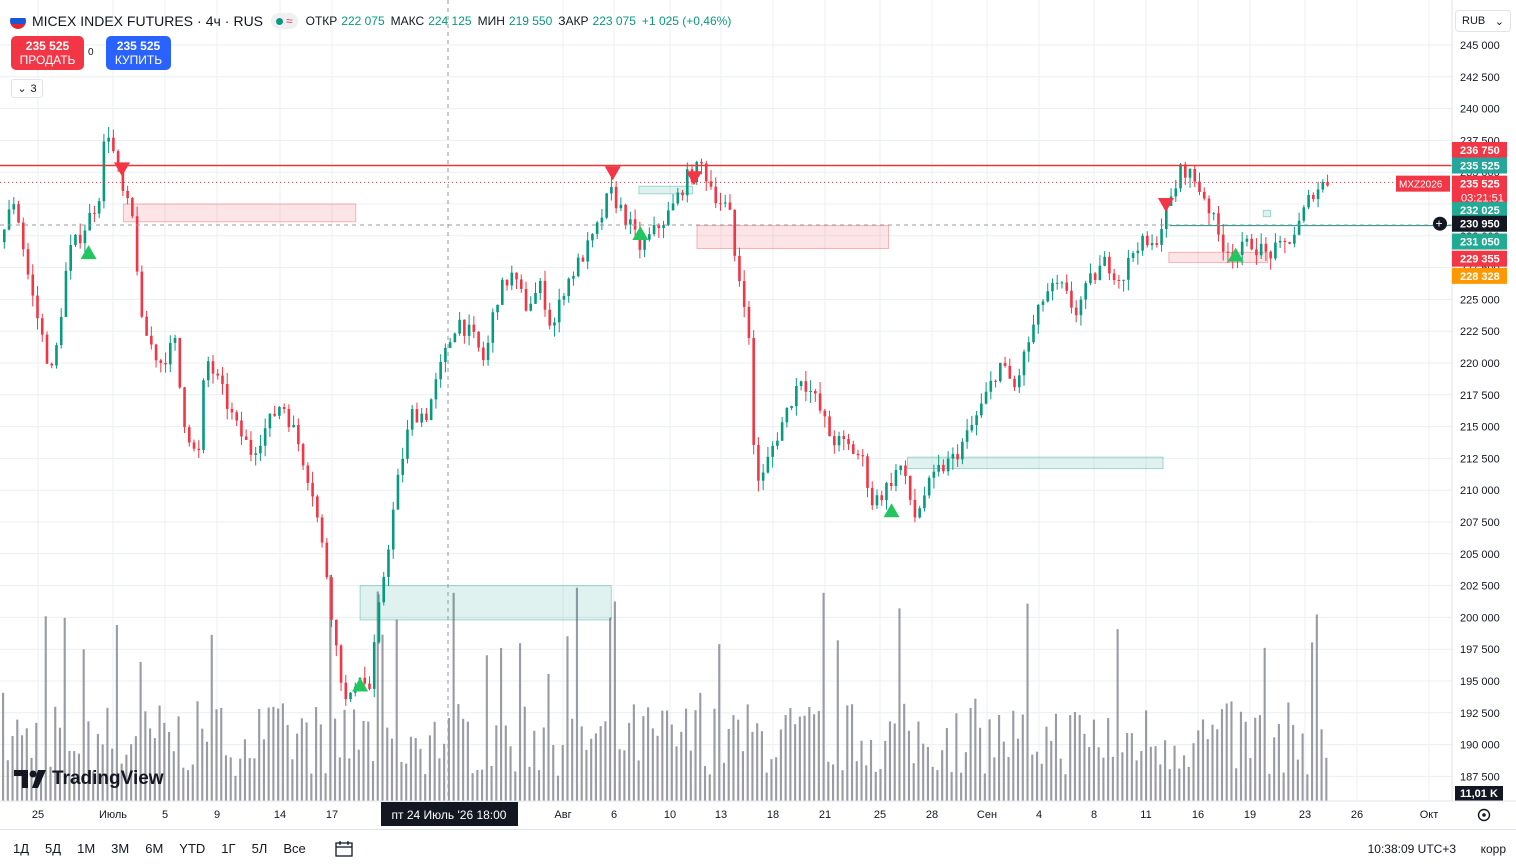  What do you see at coordinates (294, 848) in the screenshot?
I see `range-all: Все` at bounding box center [294, 848].